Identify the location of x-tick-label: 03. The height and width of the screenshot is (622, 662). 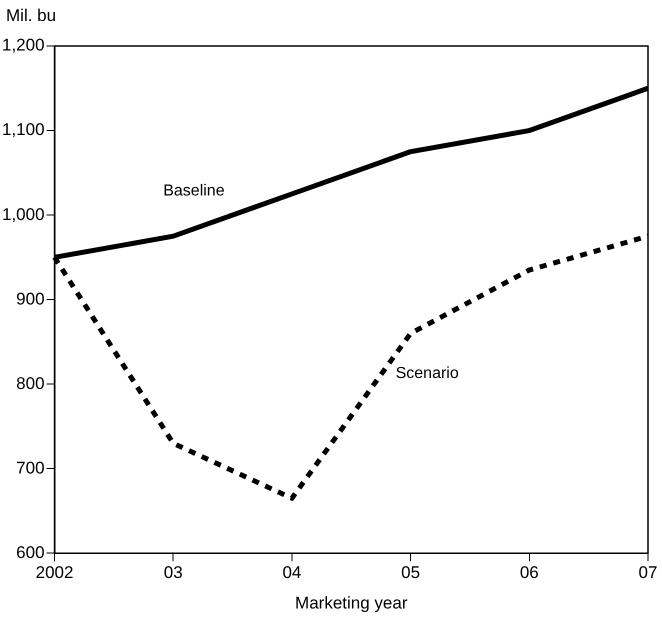
(173, 572).